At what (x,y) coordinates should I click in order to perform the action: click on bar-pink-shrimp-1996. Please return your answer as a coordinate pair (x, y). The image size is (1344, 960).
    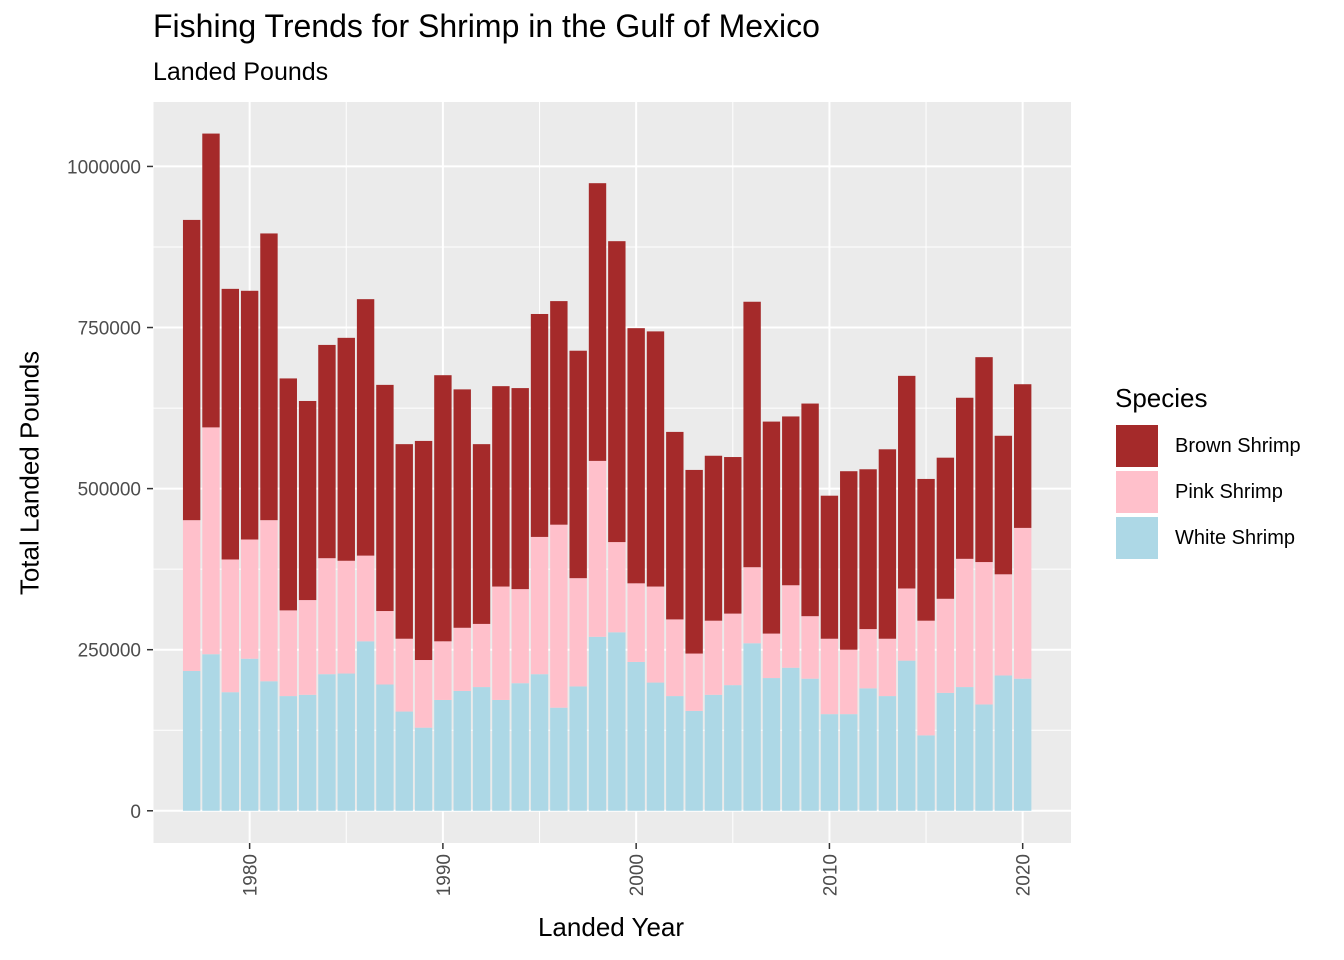
    Looking at the image, I should click on (559, 616).